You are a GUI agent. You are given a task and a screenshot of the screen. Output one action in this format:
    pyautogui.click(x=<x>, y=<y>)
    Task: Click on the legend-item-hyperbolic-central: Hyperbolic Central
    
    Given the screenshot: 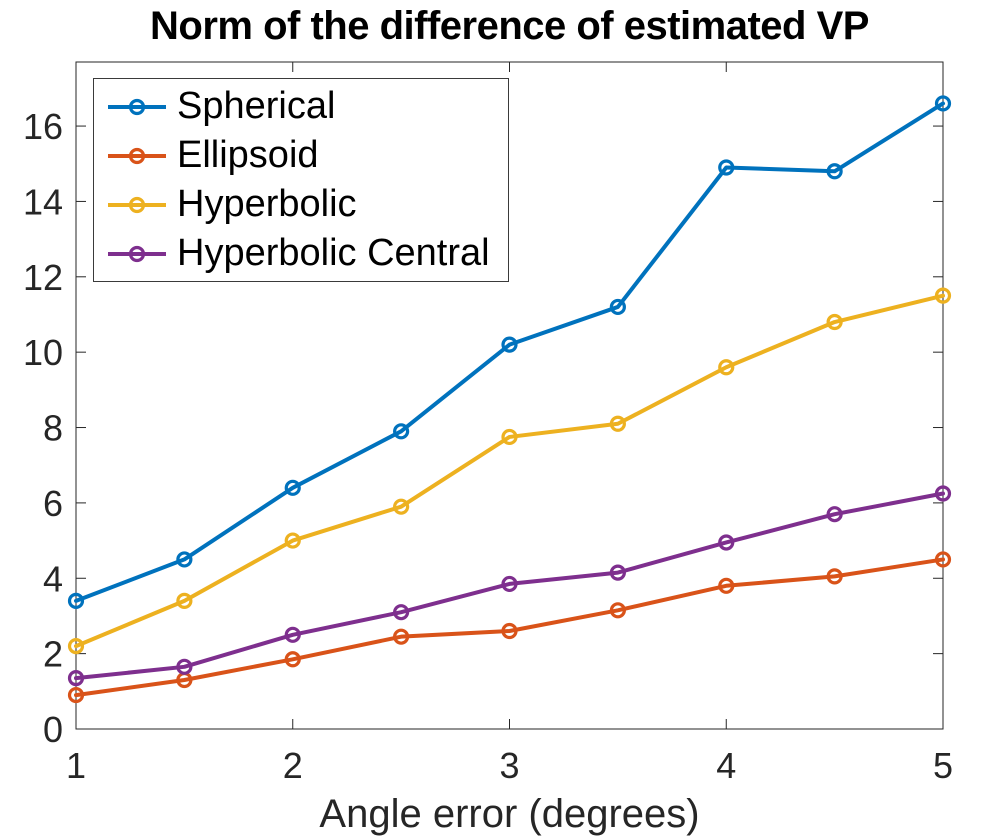 What is the action you would take?
    pyautogui.click(x=307, y=253)
    